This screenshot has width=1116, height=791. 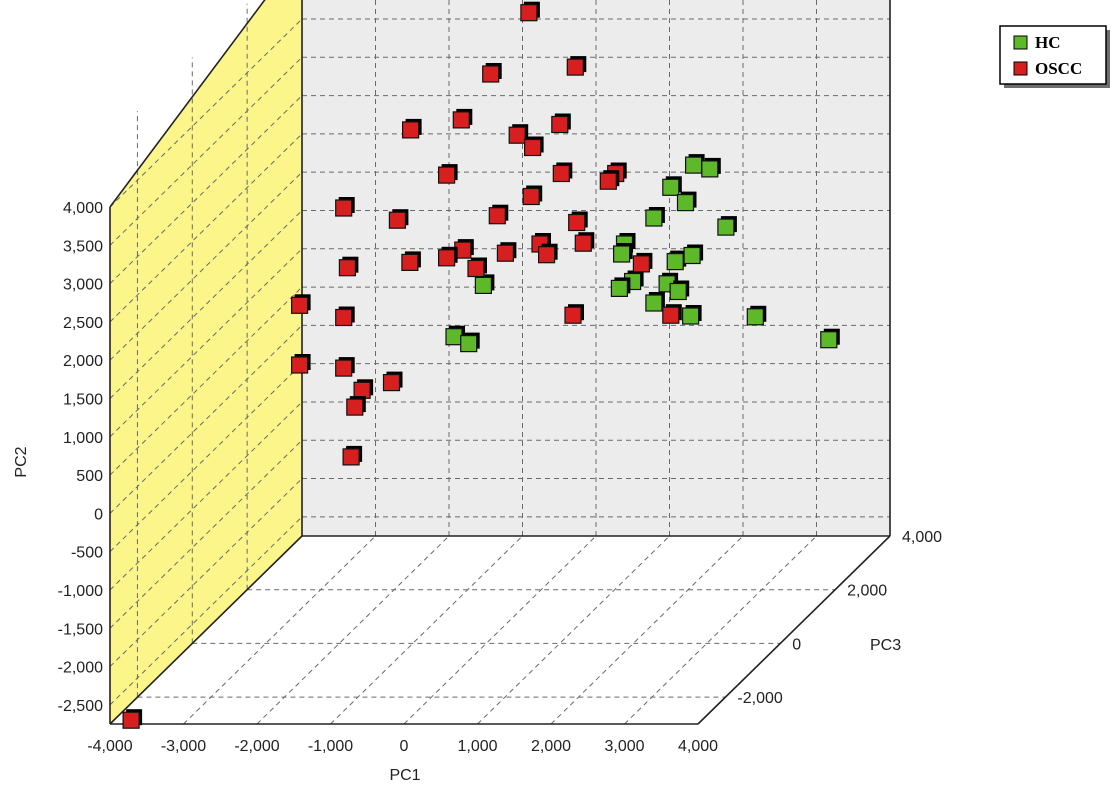 I want to click on x-tick-label: -4,000, so click(x=109, y=746).